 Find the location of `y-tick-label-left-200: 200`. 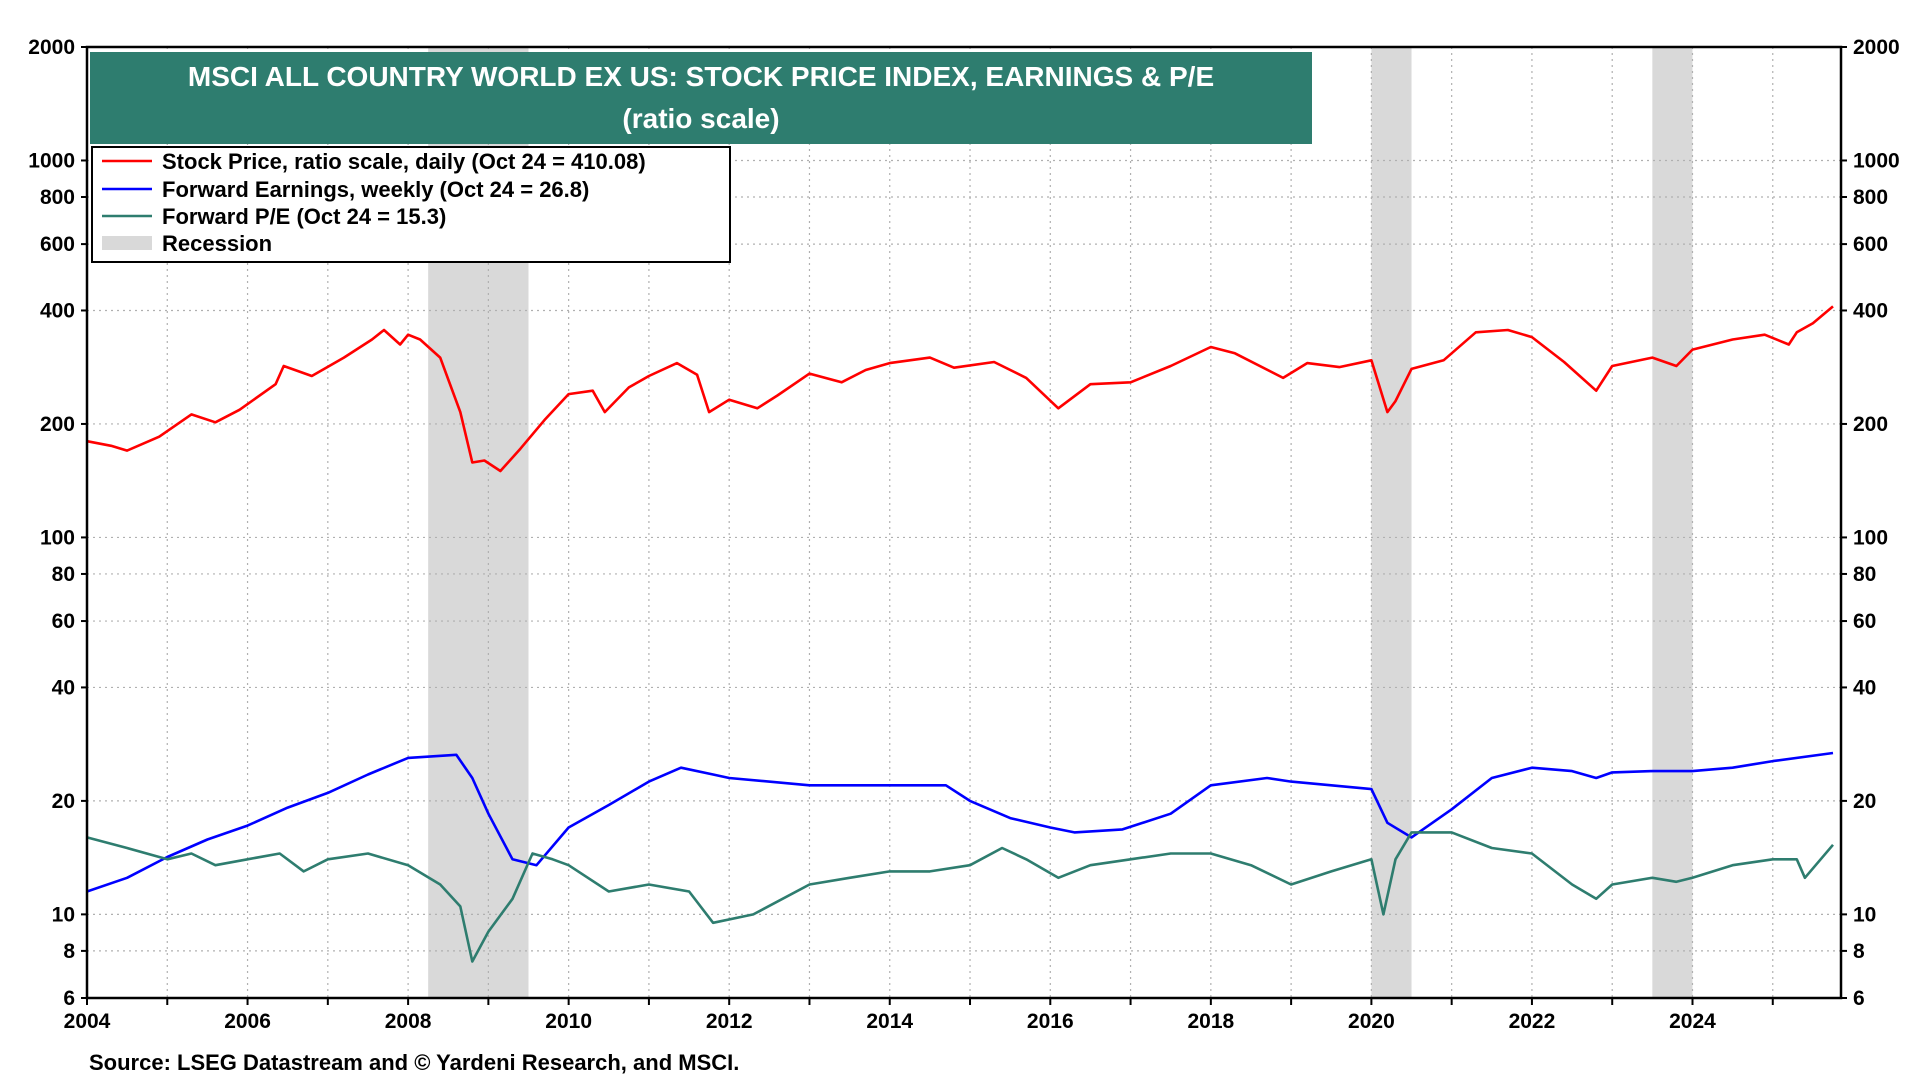

y-tick-label-left-200: 200 is located at coordinates (57, 424).